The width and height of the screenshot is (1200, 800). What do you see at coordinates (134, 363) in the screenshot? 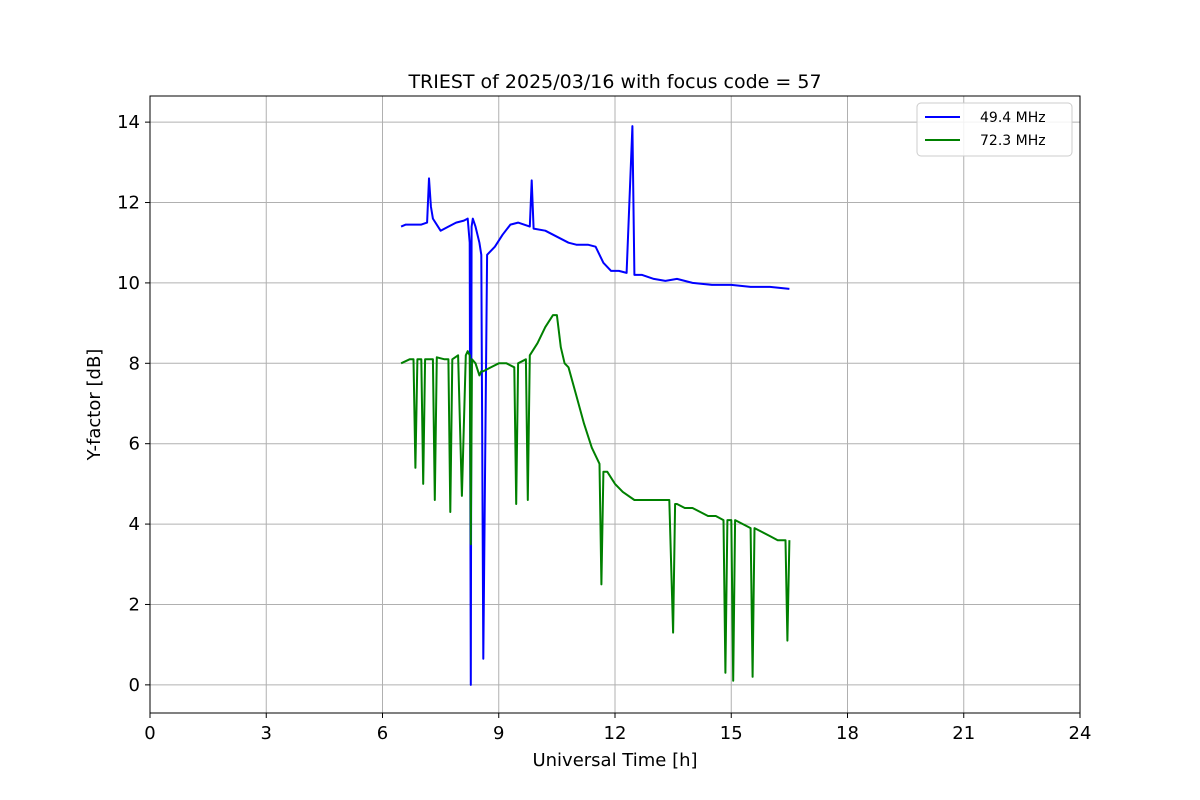
I see `y-tick-label: 8` at bounding box center [134, 363].